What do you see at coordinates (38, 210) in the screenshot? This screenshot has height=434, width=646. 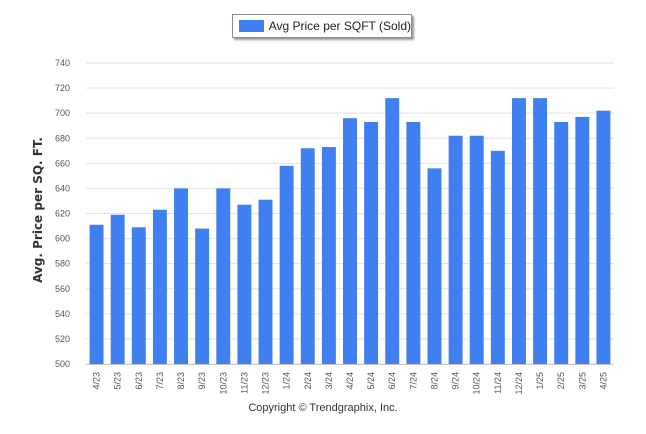 I see `y-axis-label: Avg. Price per SQ. FT.` at bounding box center [38, 210].